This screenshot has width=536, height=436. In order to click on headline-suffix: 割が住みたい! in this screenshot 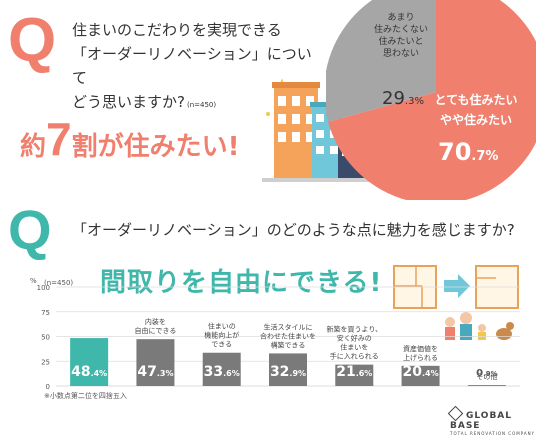, I will do `click(155, 147)`.